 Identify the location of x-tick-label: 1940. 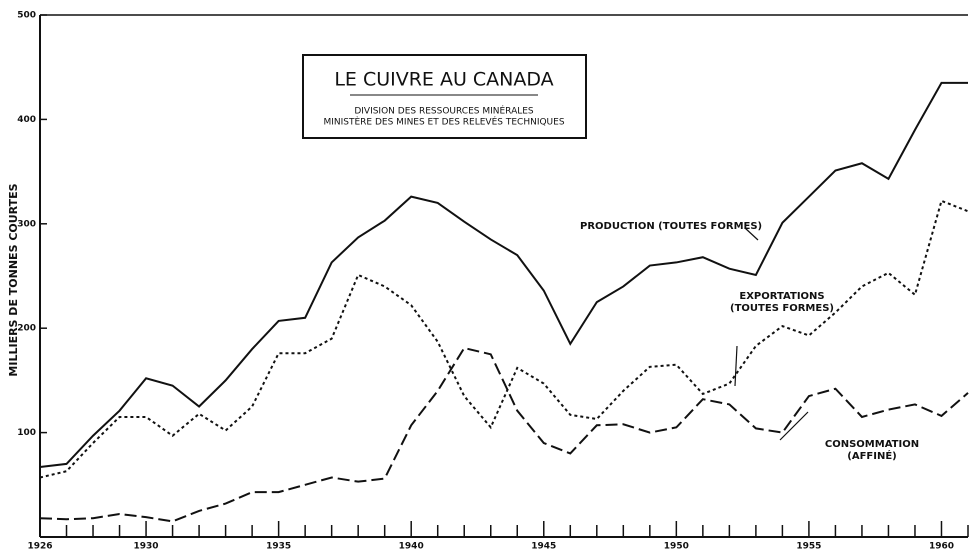
(411, 546).